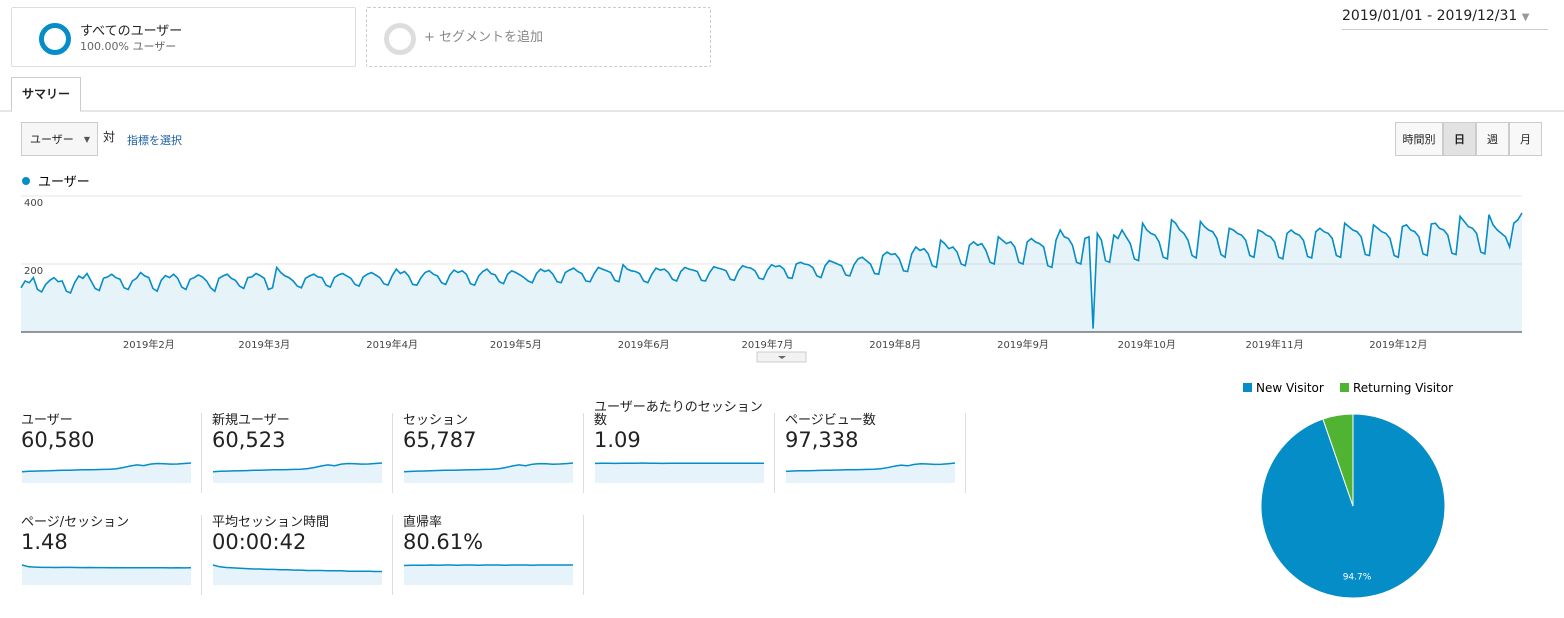 This screenshot has width=1564, height=618. I want to click on scorecard: ユーザー 60,580, so click(106, 425).